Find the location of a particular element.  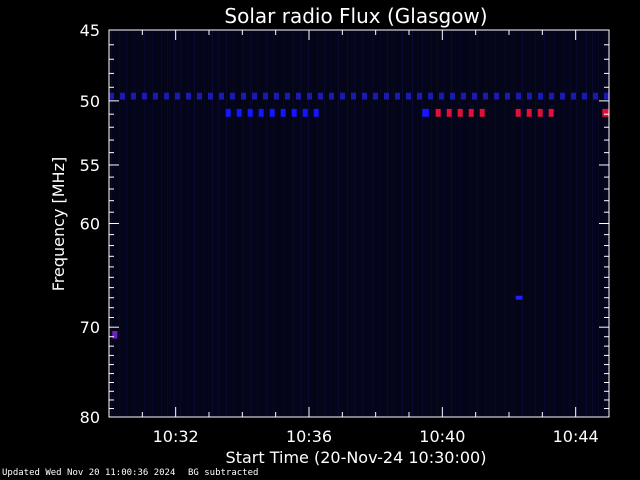

y-tick-label: 70 is located at coordinates (90, 327).